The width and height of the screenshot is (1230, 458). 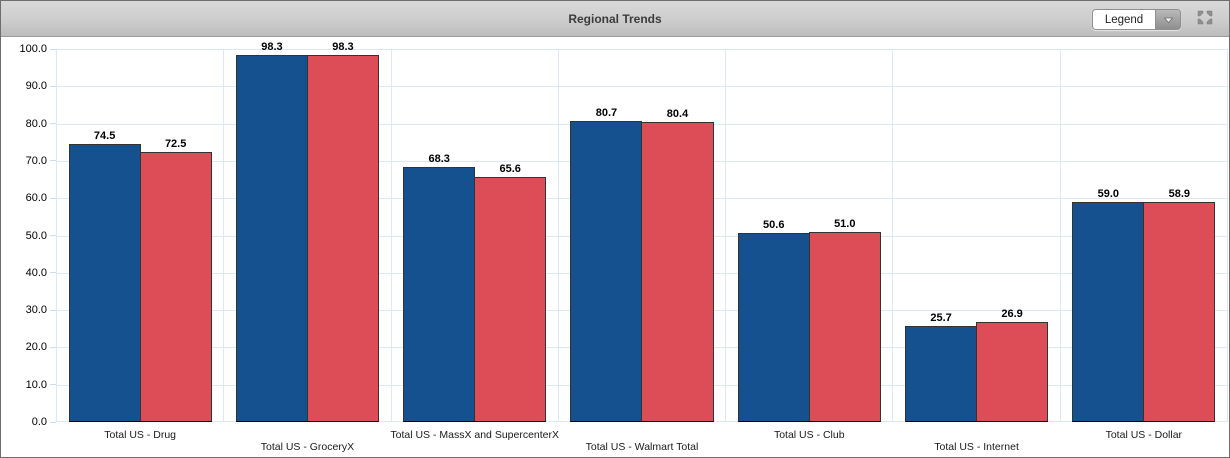 I want to click on bar-series-2: 80.4, so click(x=677, y=265).